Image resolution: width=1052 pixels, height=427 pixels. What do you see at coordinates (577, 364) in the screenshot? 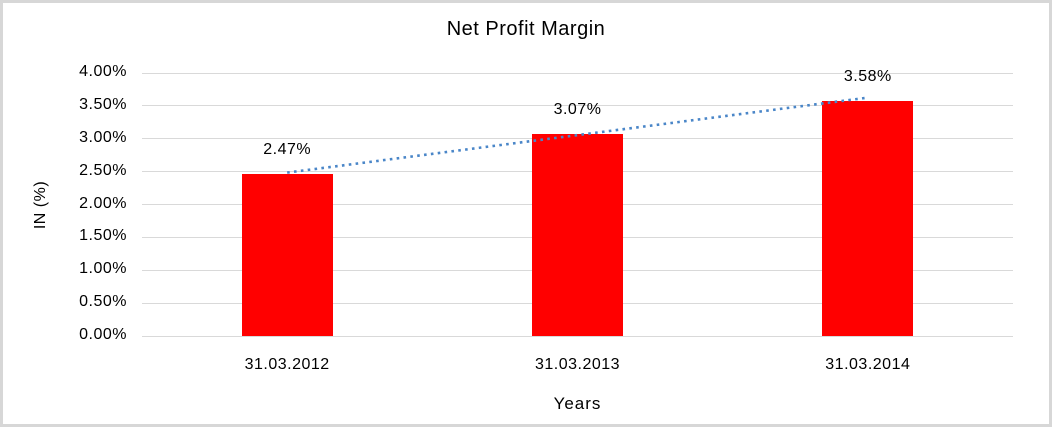
I see `x-axis-category-label: 31.03.2013` at bounding box center [577, 364].